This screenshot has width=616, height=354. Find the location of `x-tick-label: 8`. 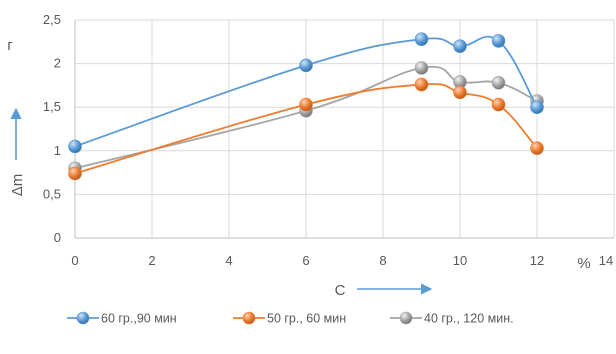

x-tick-label: 8 is located at coordinates (382, 260).